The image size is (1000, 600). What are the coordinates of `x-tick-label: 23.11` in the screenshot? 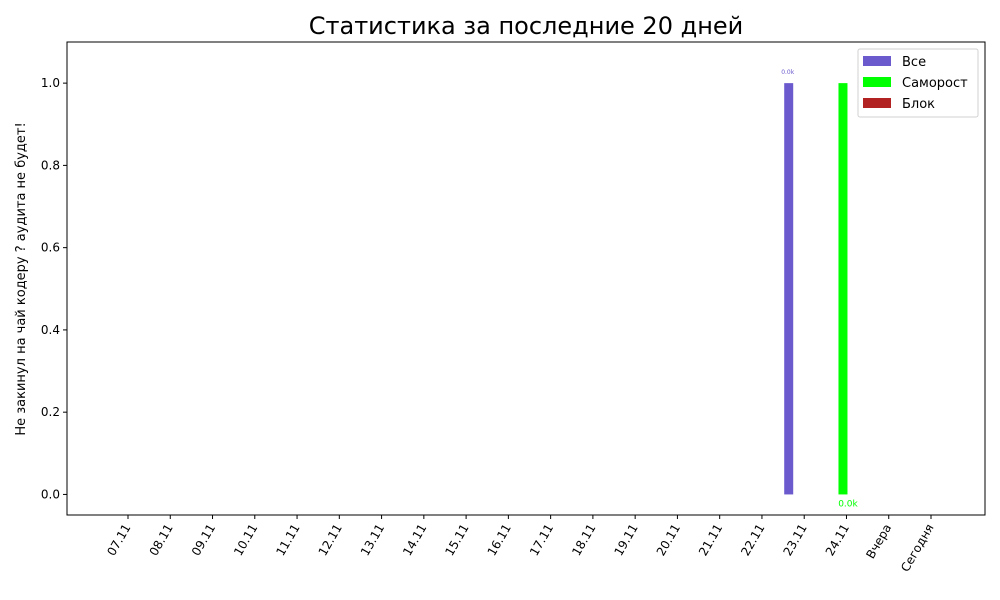 It's located at (795, 540).